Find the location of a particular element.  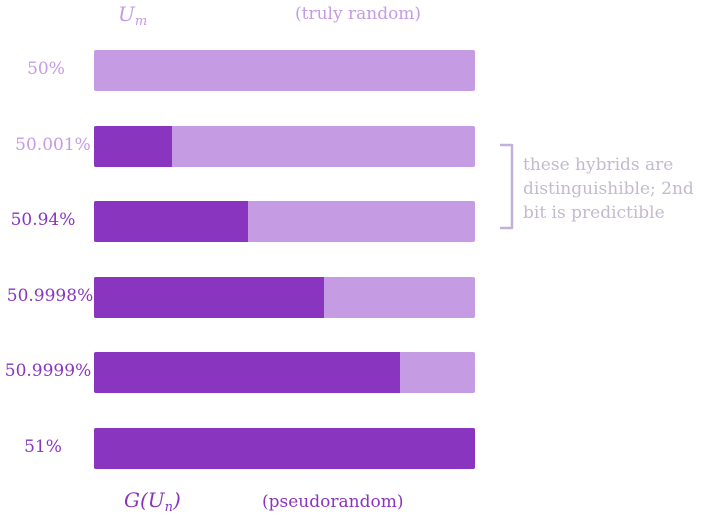

top-math-base: U is located at coordinates (126, 14).